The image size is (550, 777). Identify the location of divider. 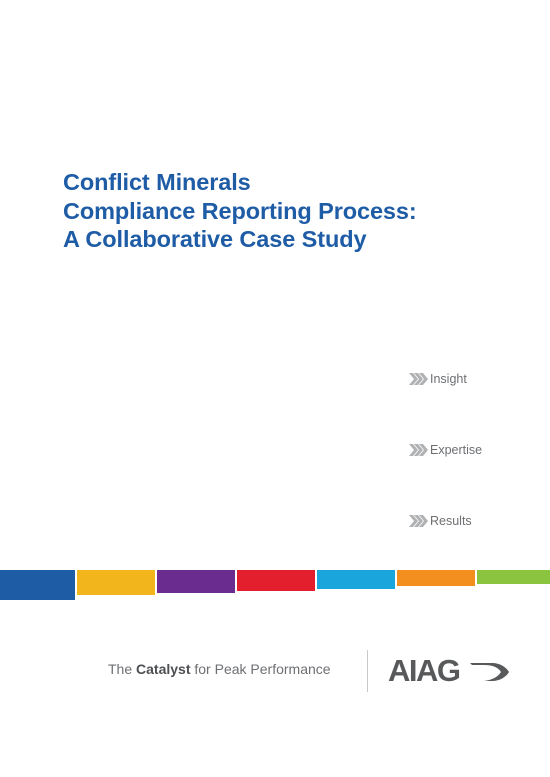
(367, 671).